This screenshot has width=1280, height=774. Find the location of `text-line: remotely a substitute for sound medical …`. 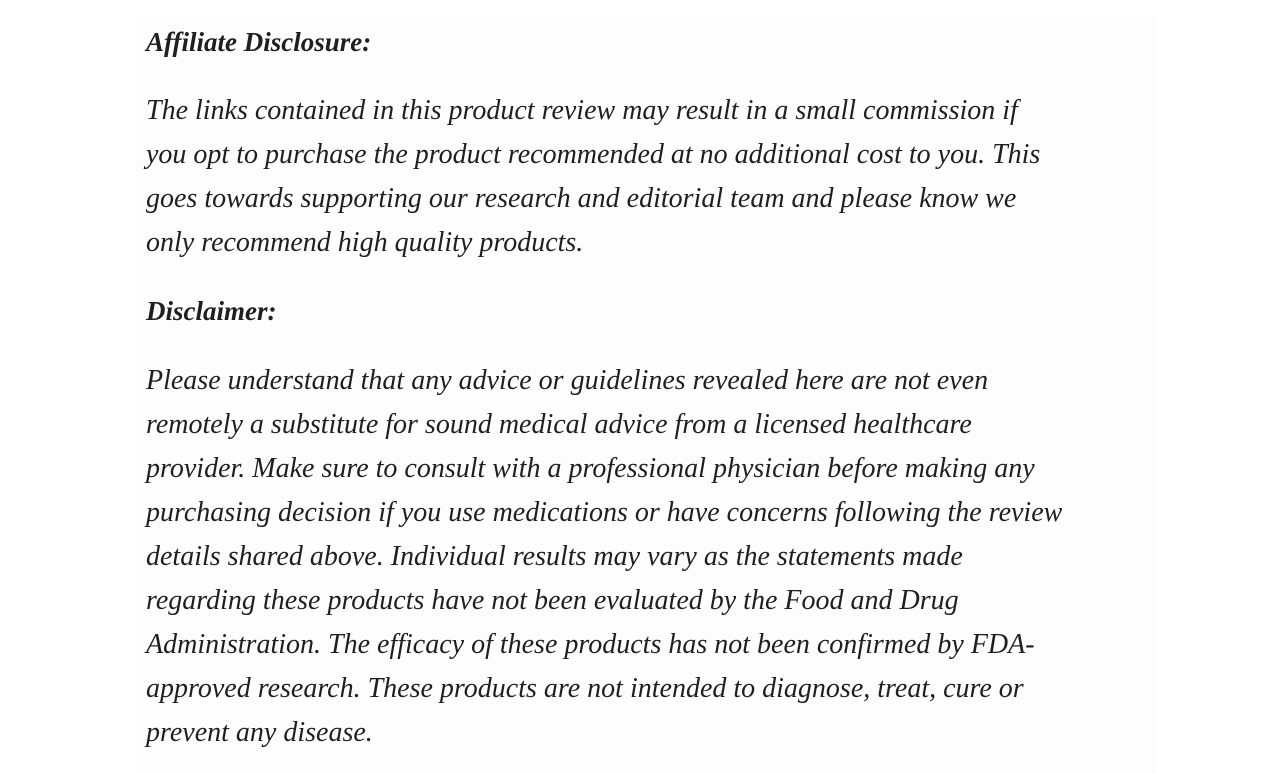

text-line: remotely a substitute for sound medical … is located at coordinates (559, 424).